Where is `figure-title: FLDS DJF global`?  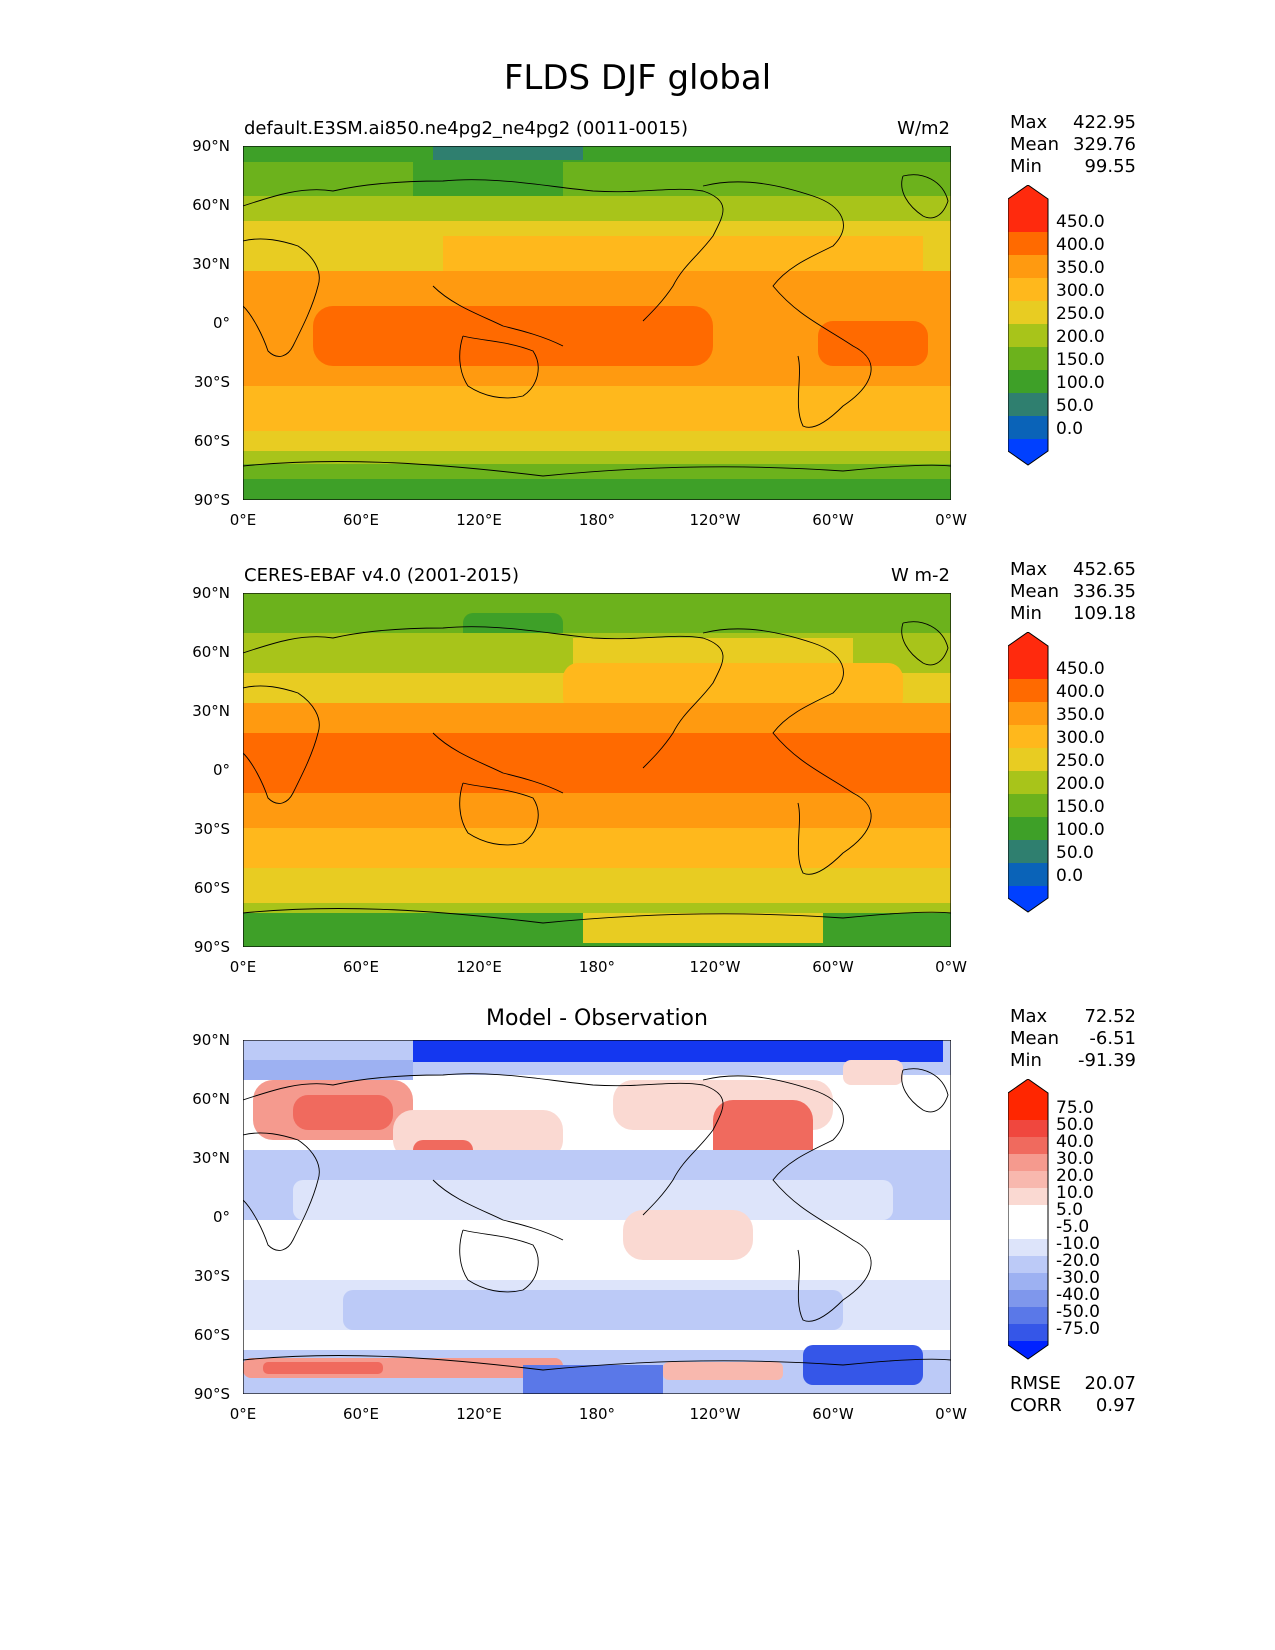 figure-title: FLDS DJF global is located at coordinates (637, 78).